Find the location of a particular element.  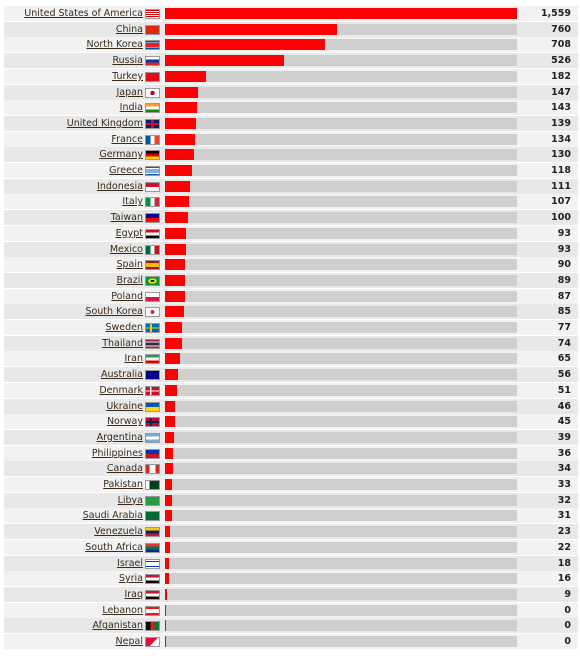

country-name-link: Russia is located at coordinates (127, 61).